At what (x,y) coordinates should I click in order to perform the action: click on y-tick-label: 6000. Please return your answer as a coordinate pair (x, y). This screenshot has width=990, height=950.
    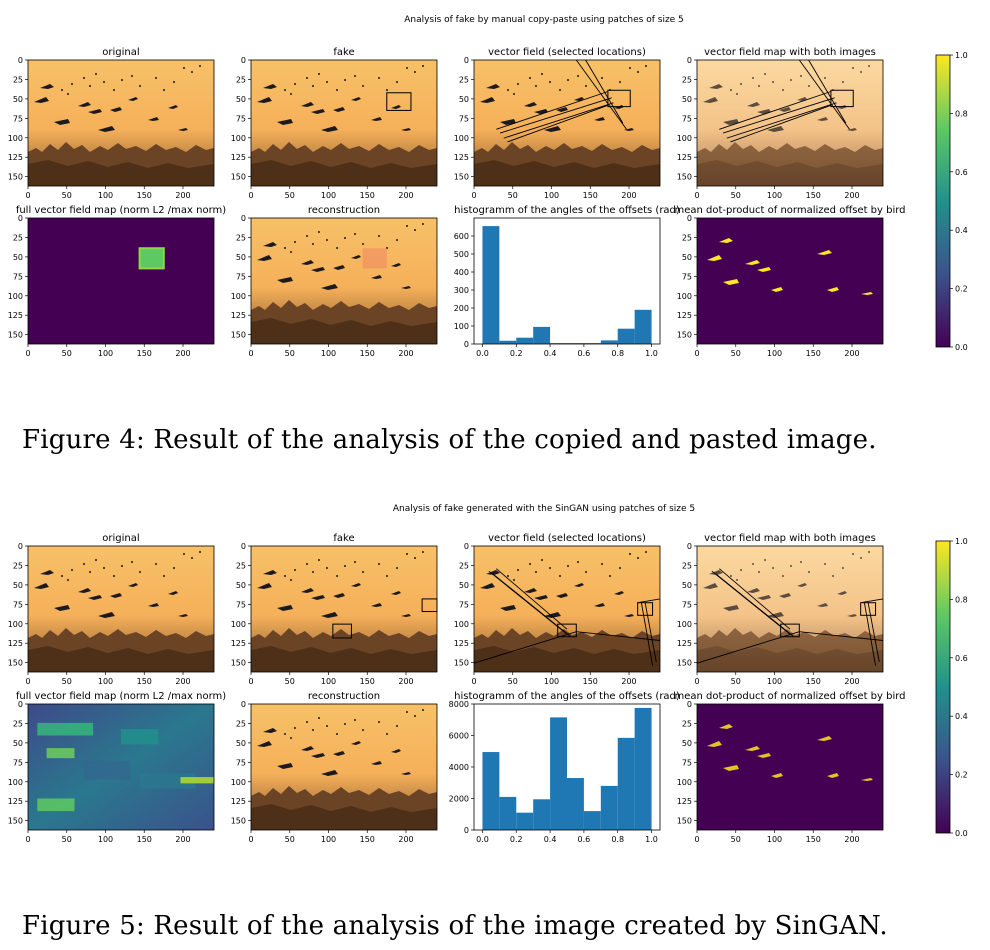
    Looking at the image, I should click on (459, 736).